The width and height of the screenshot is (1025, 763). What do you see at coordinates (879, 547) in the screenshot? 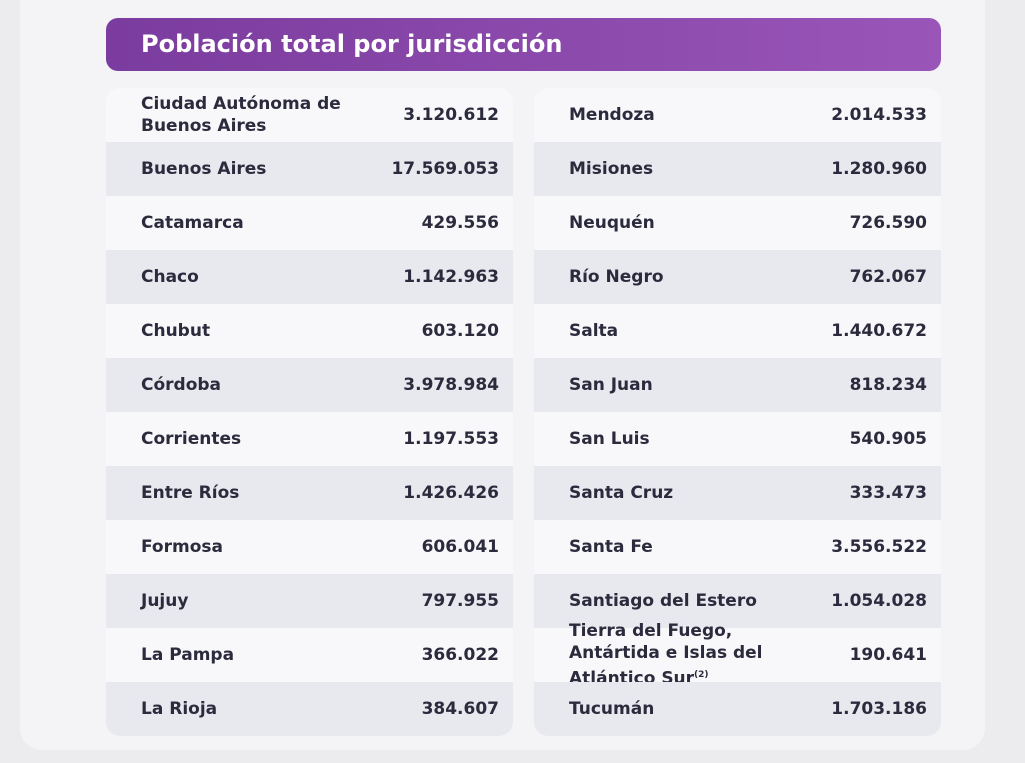
I see `row-value: 3.556.522` at bounding box center [879, 547].